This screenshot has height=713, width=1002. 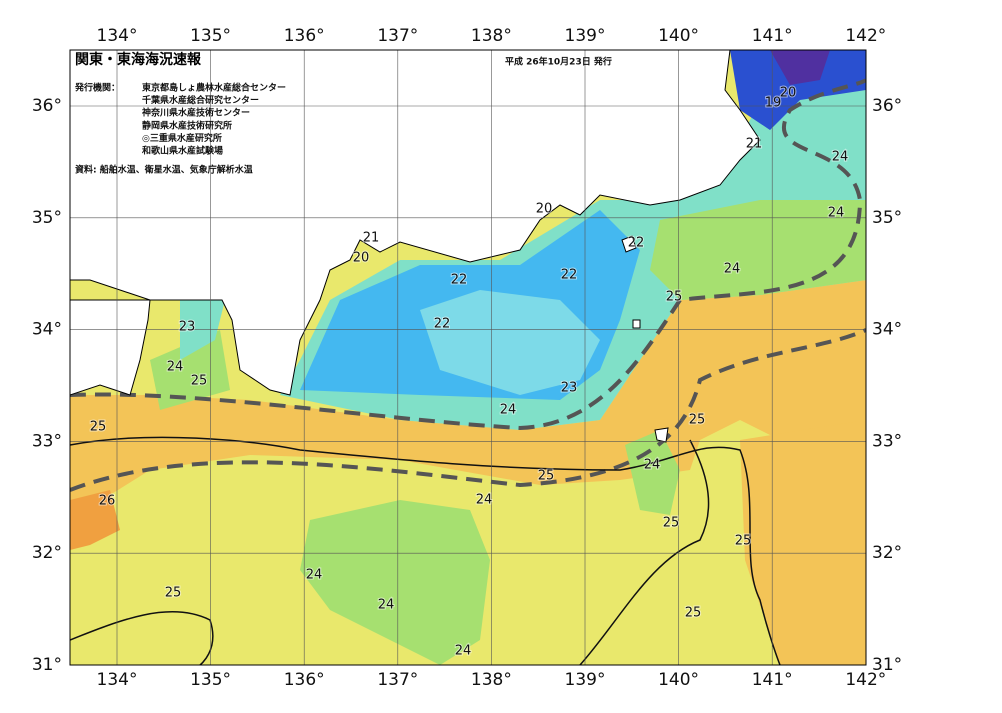 I want to click on contour-label: 19, so click(x=773, y=103).